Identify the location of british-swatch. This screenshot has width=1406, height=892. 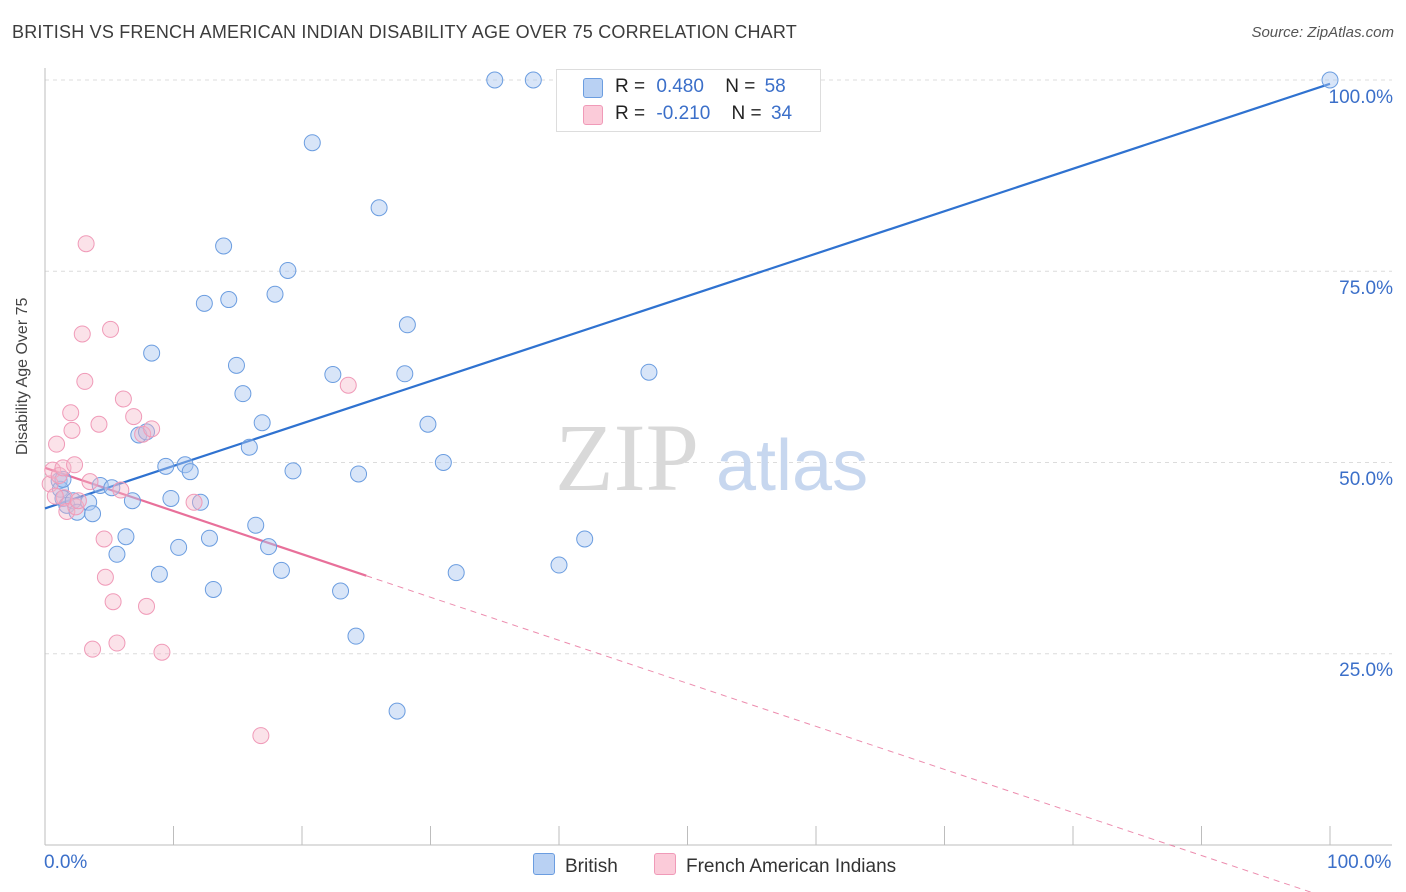
(593, 88).